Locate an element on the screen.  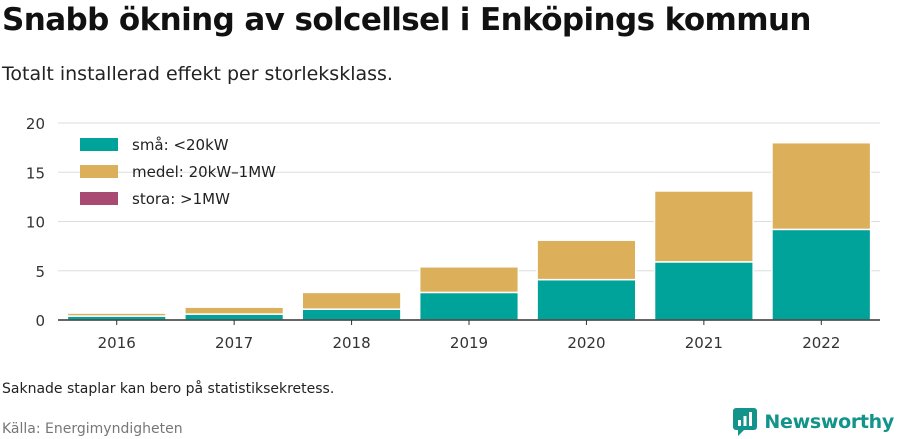
bar-small-2017 is located at coordinates (234, 317).